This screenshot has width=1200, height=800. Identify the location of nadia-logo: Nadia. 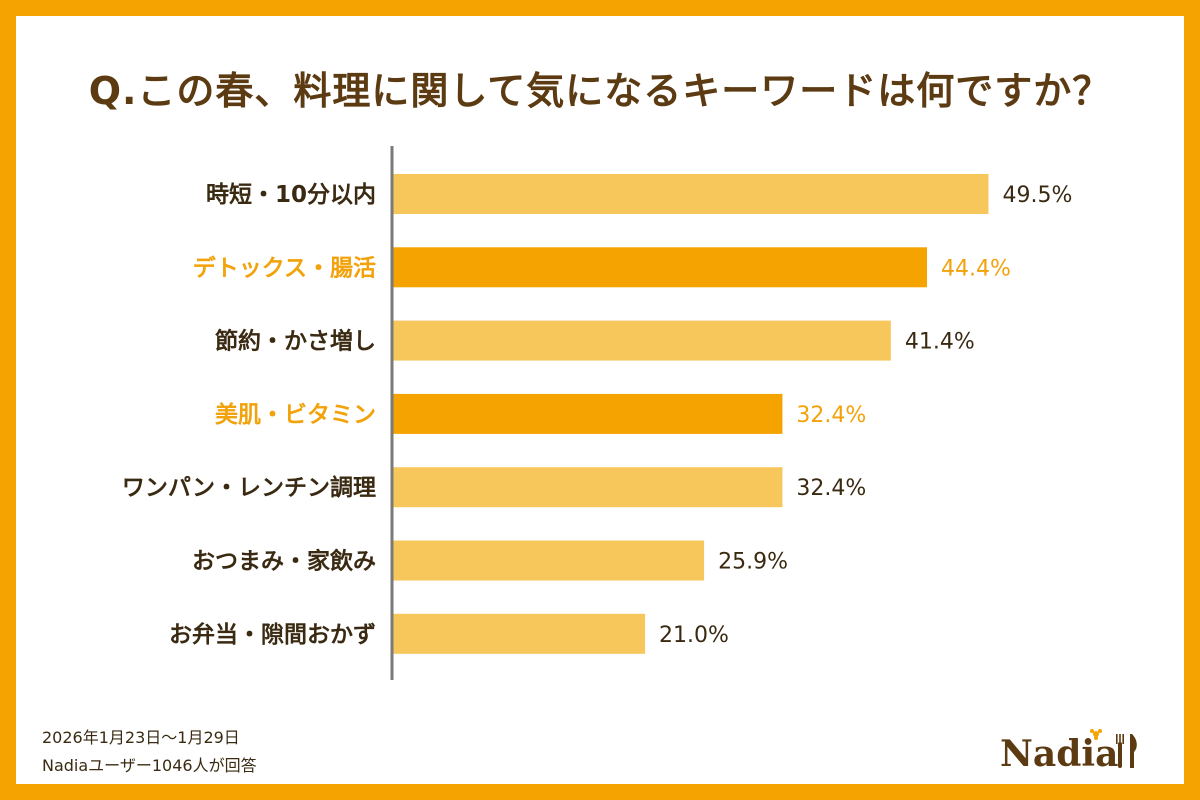
(1075, 750).